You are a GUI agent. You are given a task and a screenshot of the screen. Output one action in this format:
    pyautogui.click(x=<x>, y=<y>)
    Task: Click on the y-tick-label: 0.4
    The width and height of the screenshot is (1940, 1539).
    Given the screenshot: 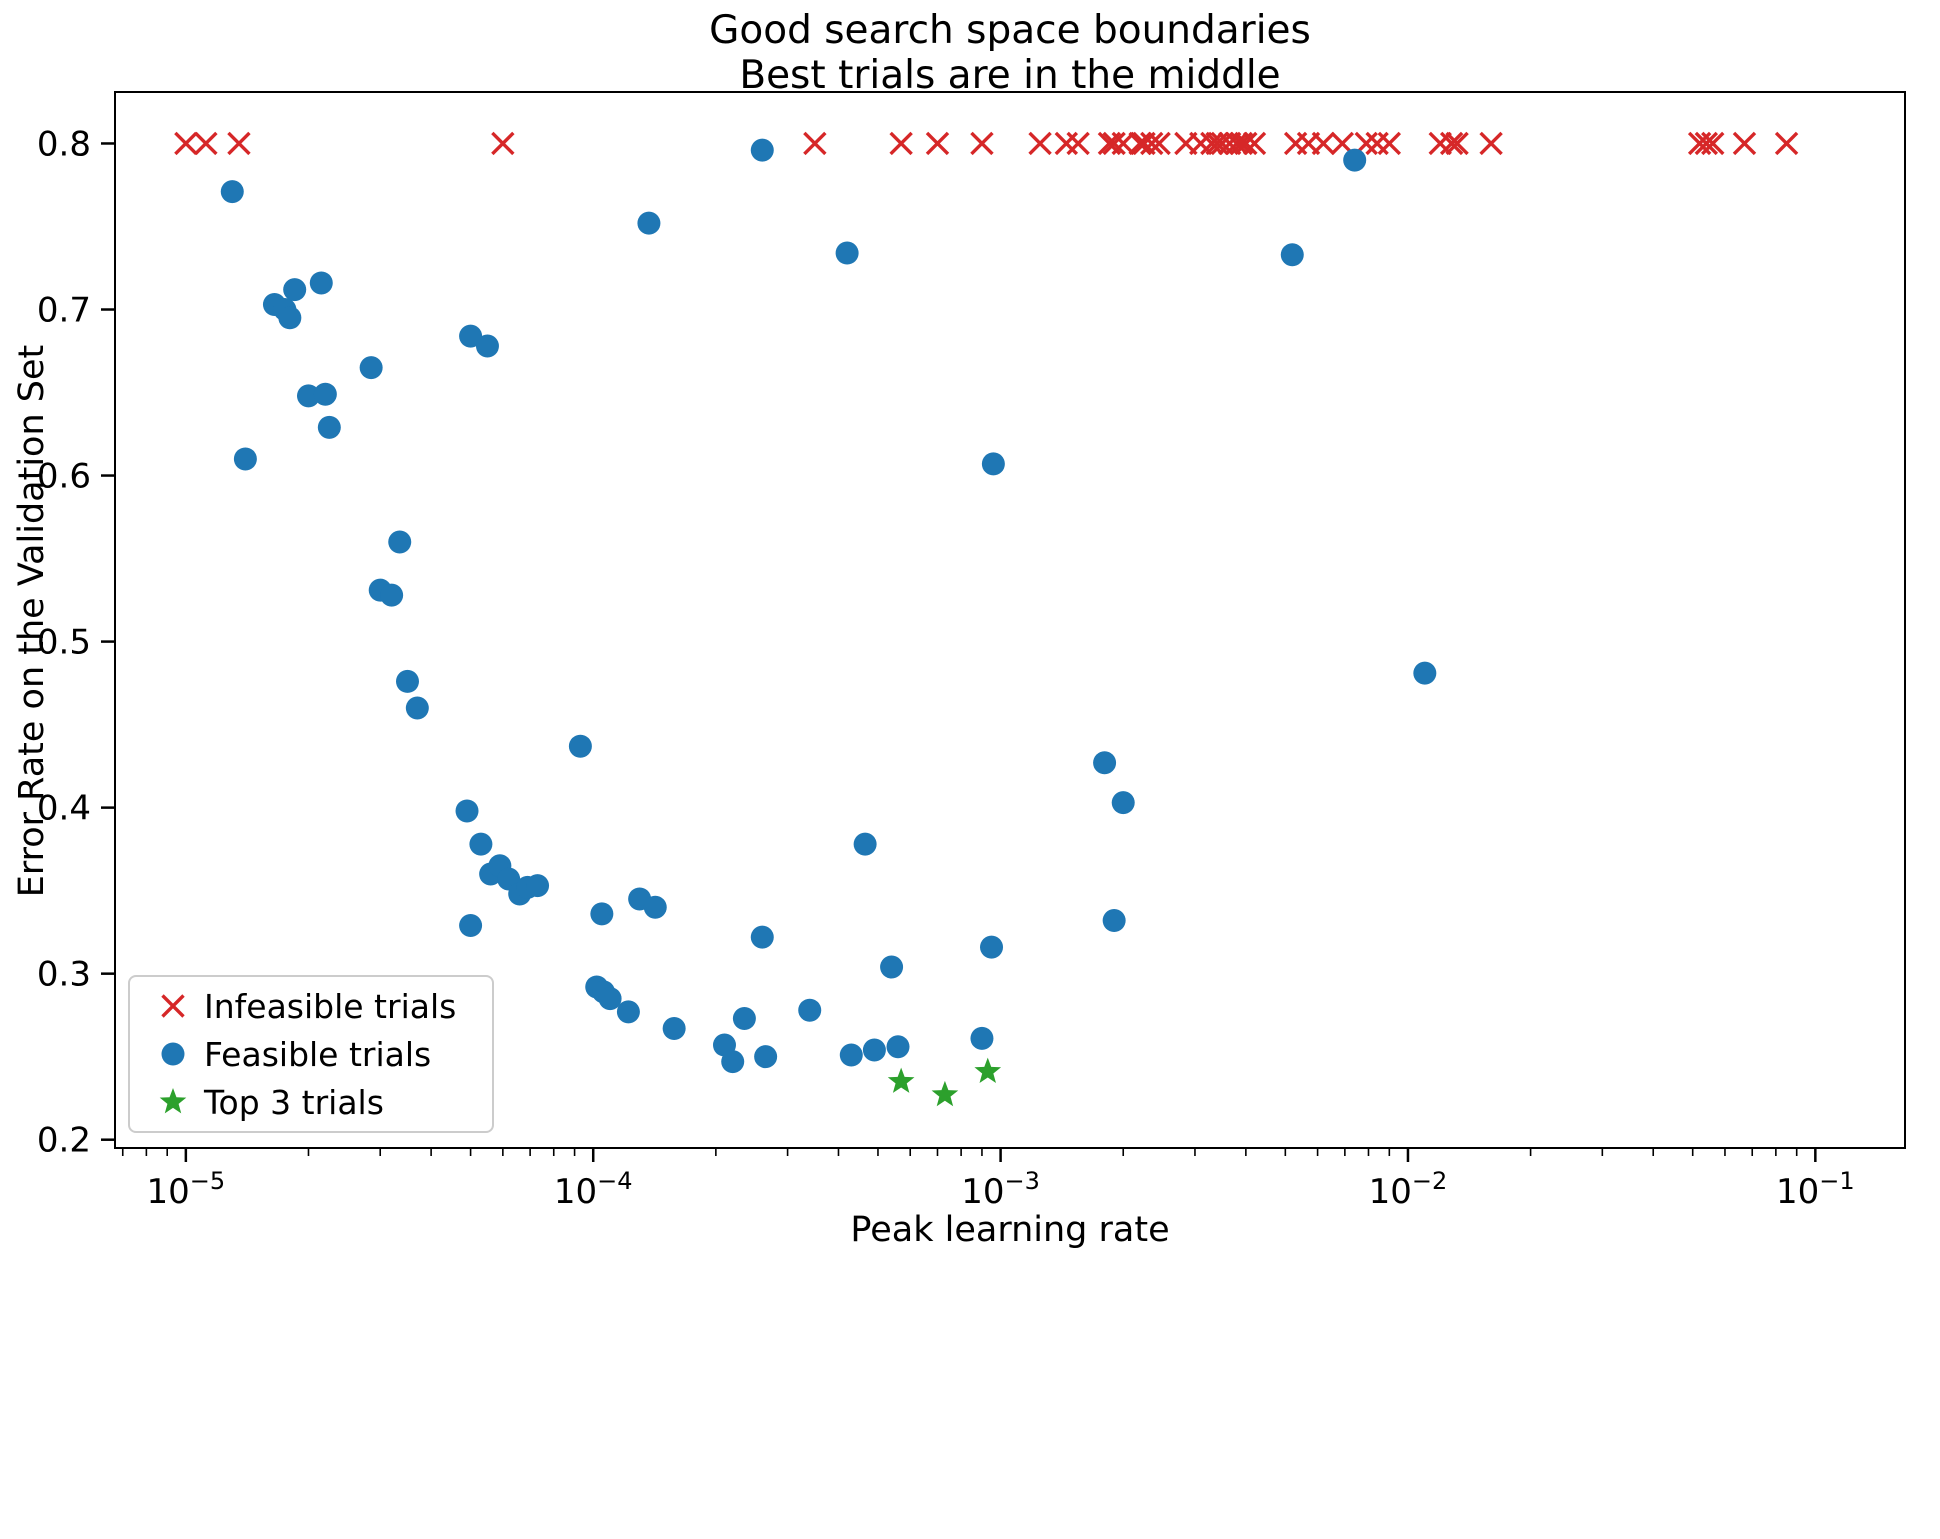 What is the action you would take?
    pyautogui.click(x=64, y=809)
    